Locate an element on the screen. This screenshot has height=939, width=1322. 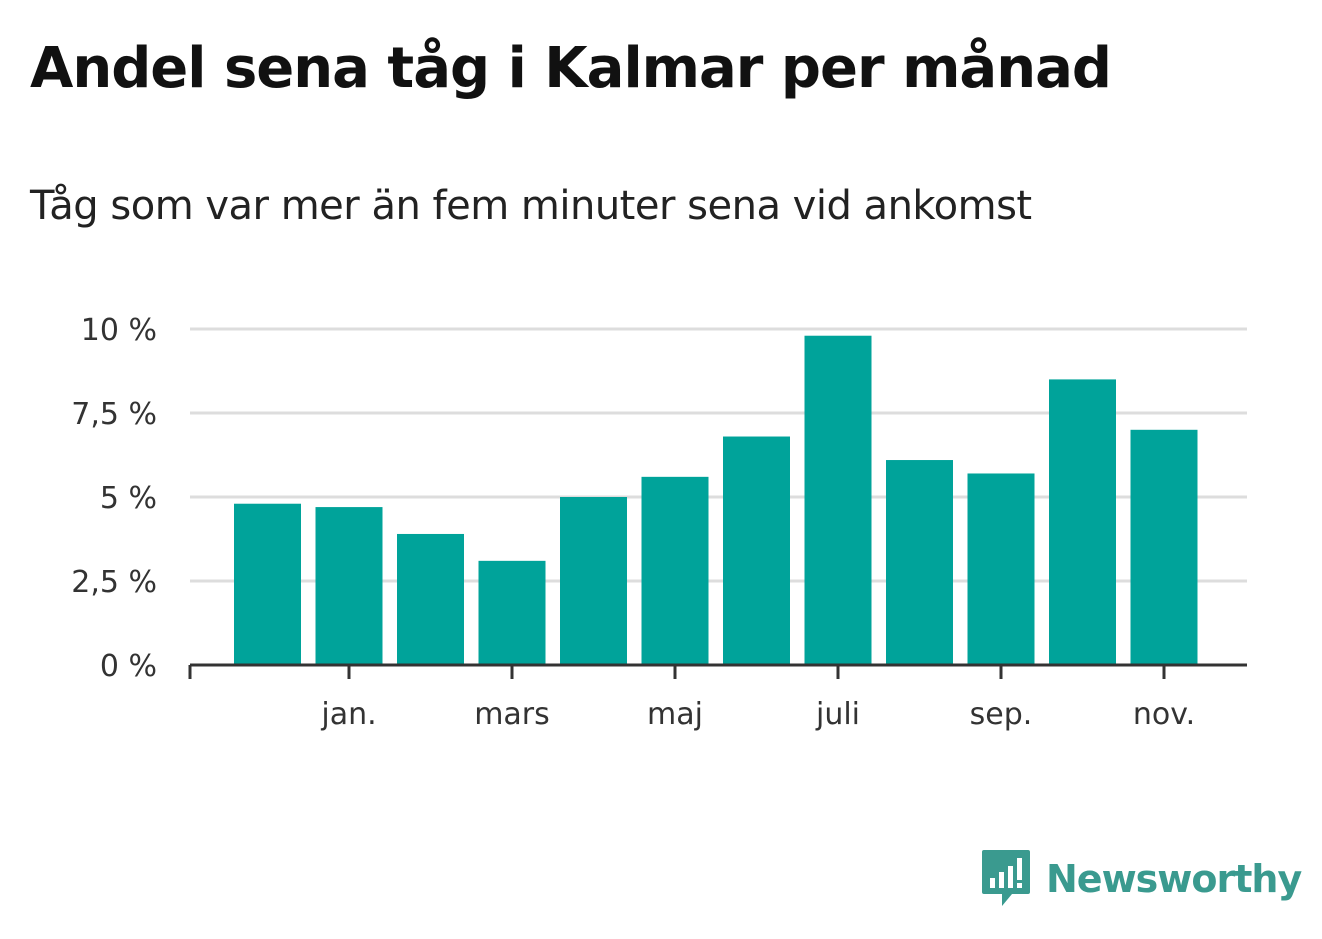
chart-title: Andel sena tåg i Kalmar per månad is located at coordinates (571, 68).